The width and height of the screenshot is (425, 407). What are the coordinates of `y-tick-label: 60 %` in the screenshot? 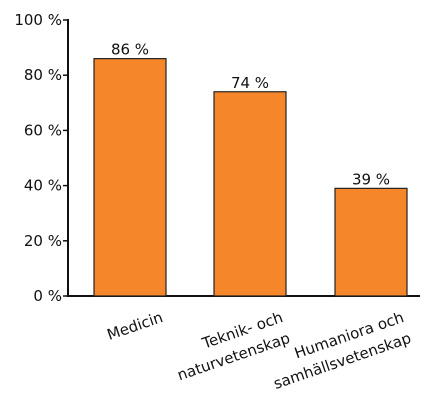 It's located at (43, 130).